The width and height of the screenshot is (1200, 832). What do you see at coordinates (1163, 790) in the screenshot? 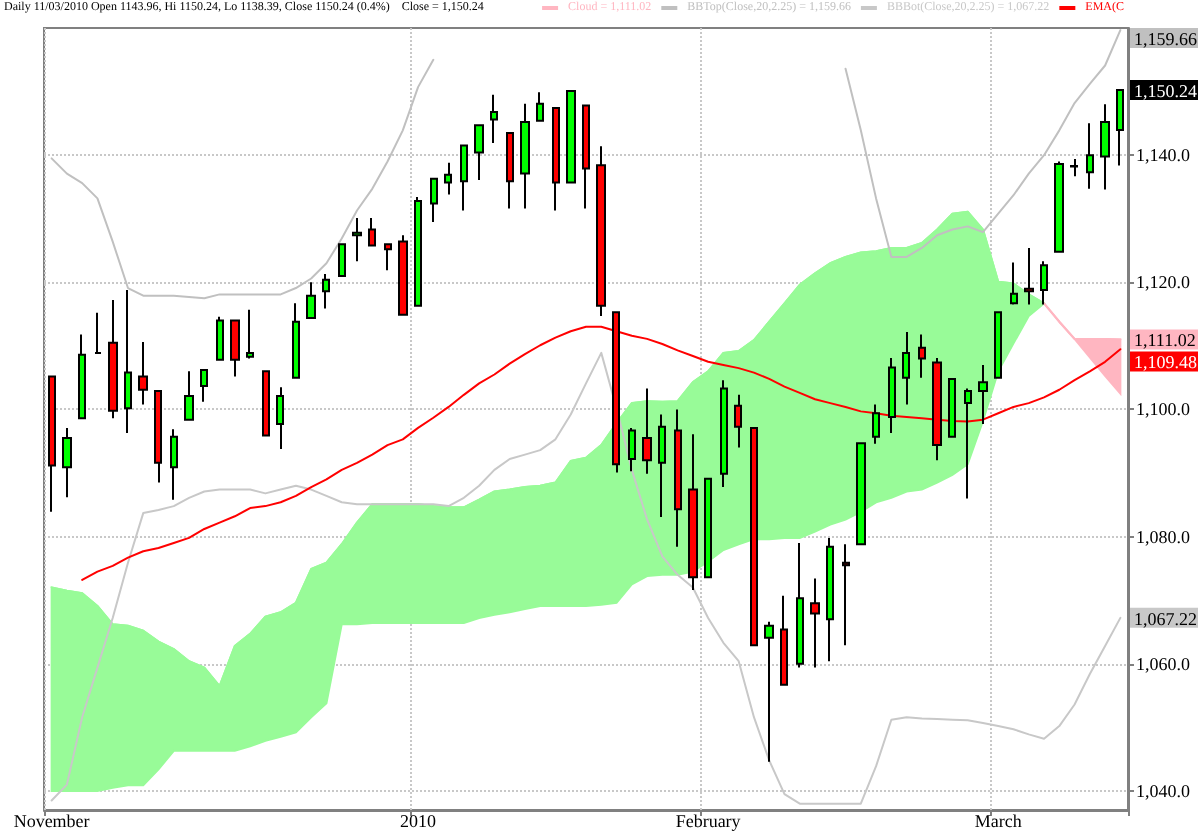
I see `y-tick-label: 1,040.0` at bounding box center [1163, 790].